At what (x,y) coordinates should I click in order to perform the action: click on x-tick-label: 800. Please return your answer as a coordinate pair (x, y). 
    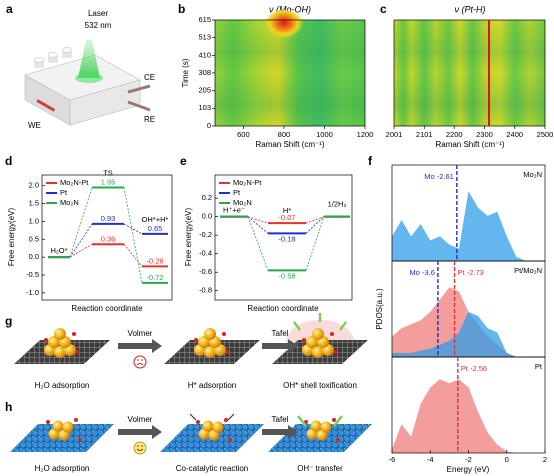
    Looking at the image, I should click on (284, 134).